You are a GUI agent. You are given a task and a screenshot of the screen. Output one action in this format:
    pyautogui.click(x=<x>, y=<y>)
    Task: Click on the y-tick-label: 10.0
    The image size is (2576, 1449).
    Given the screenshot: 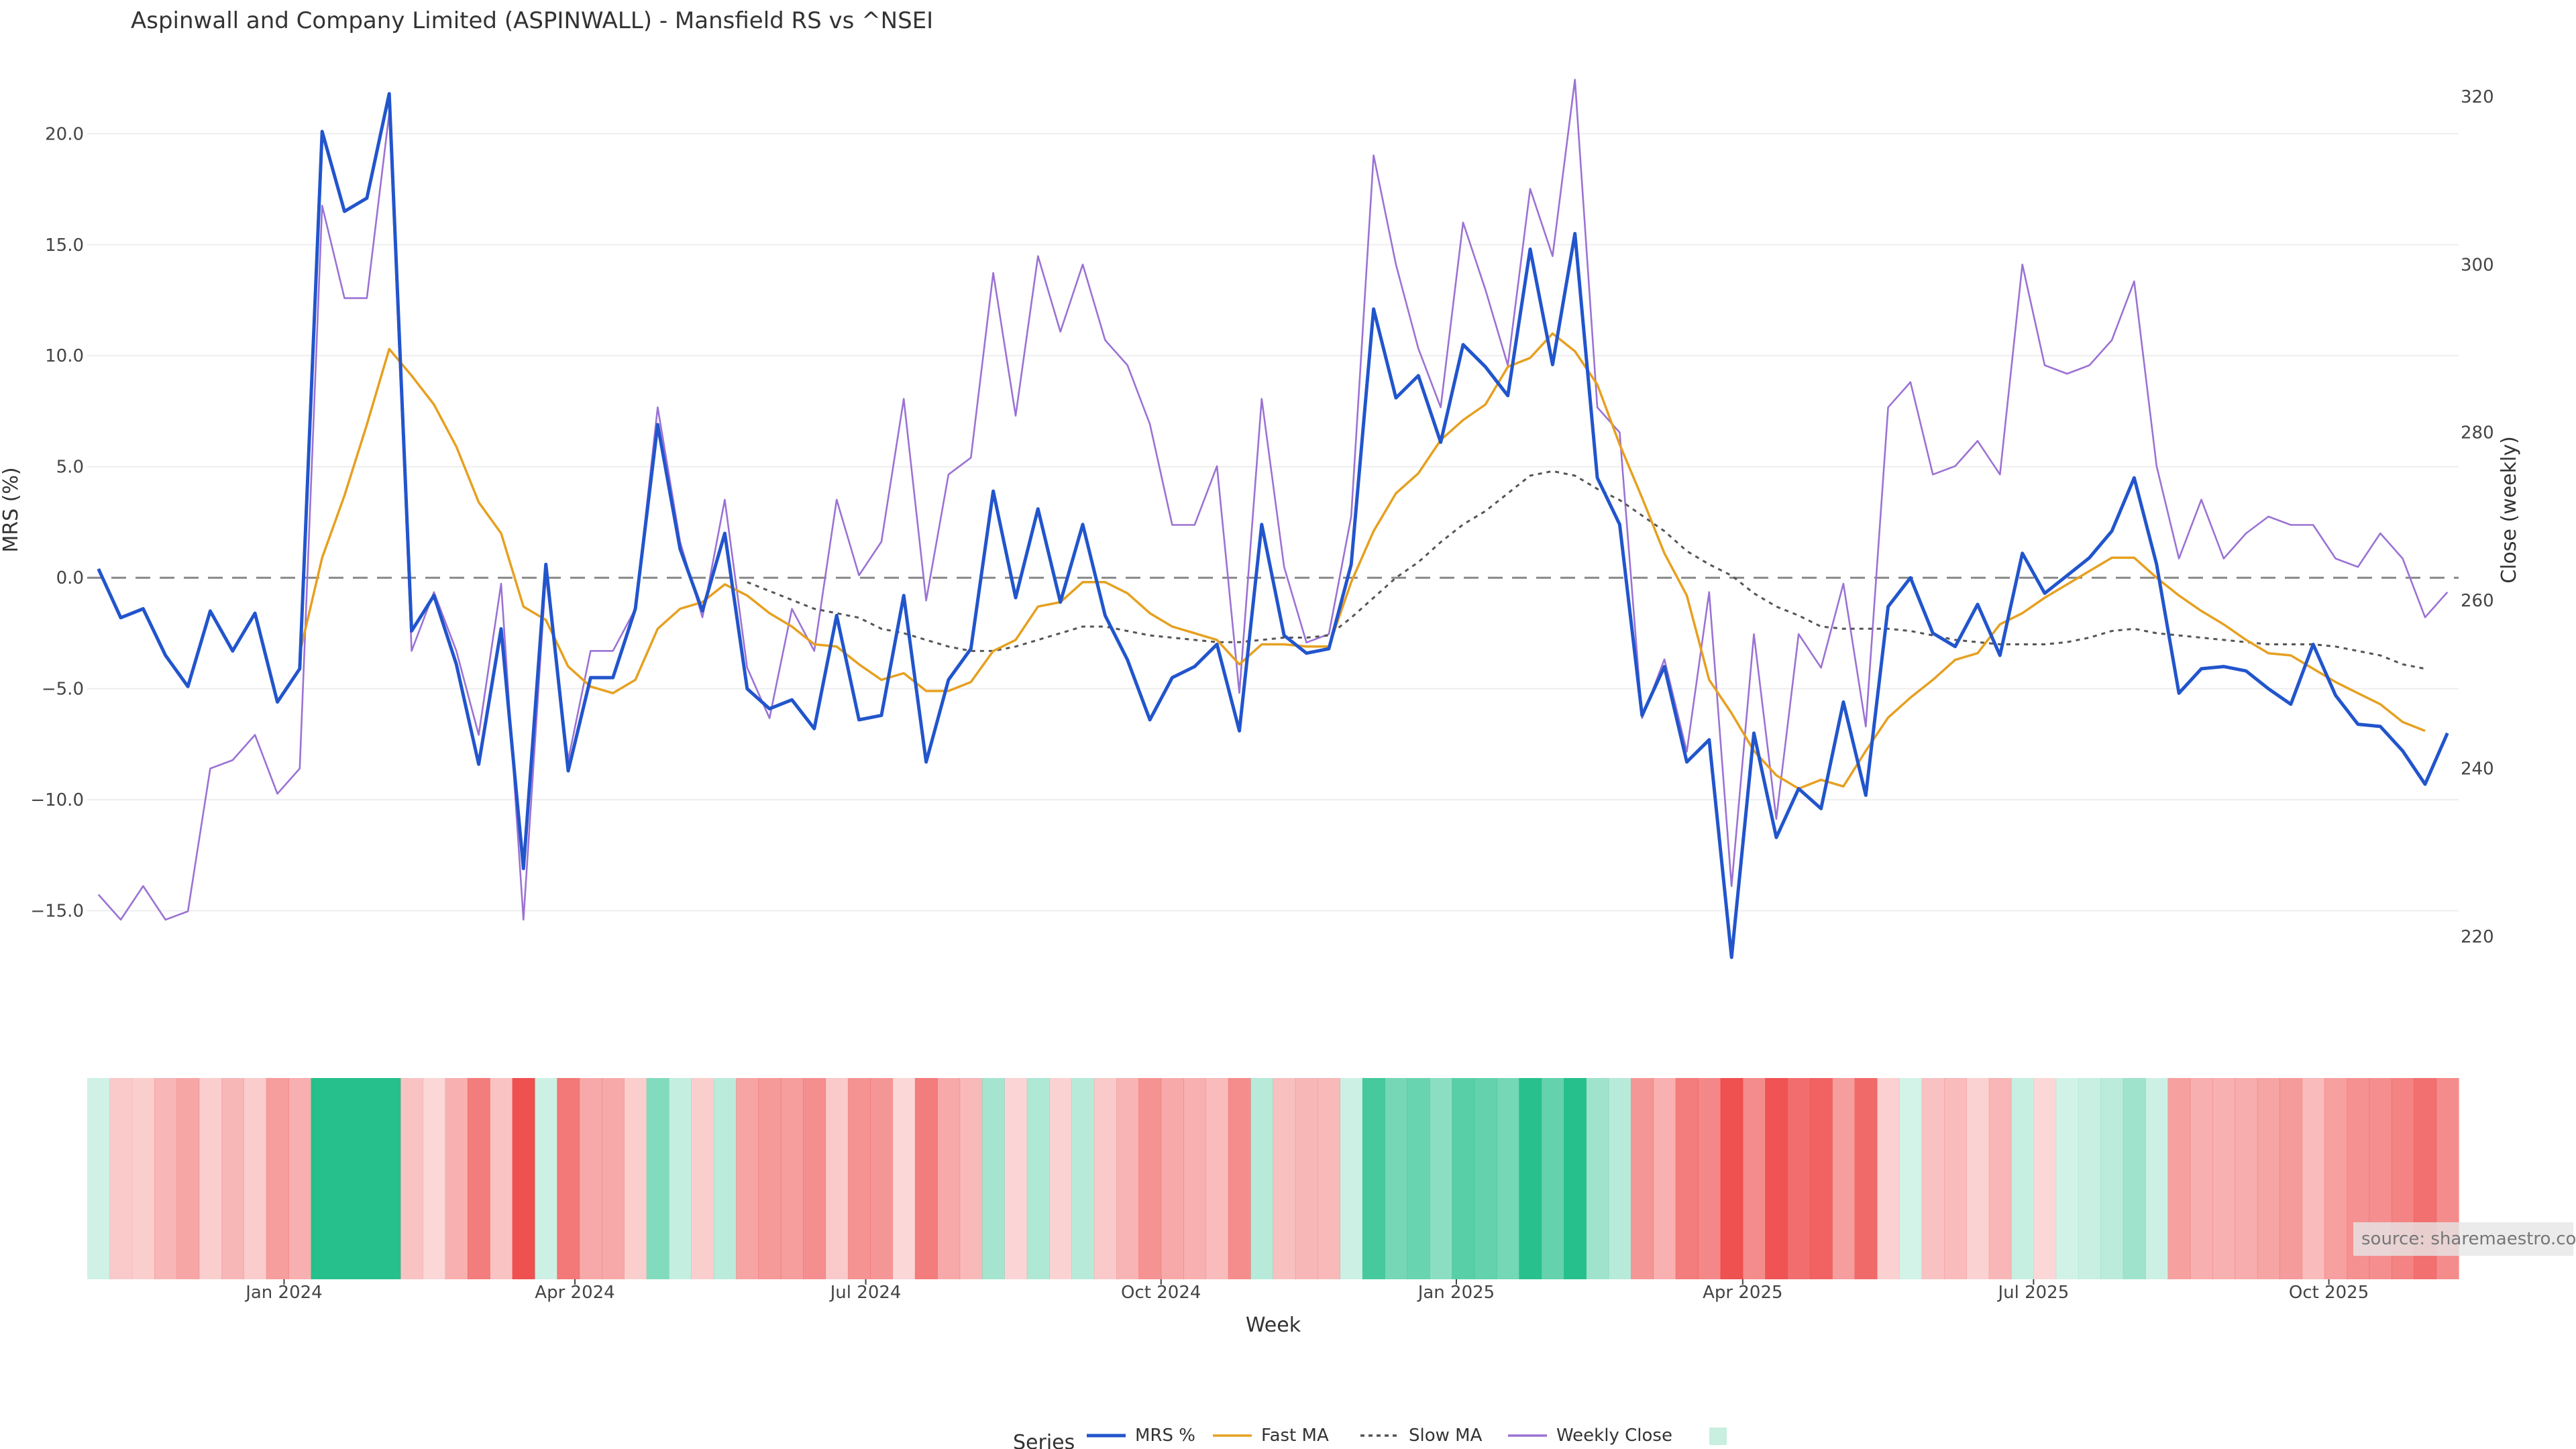 What is the action you would take?
    pyautogui.click(x=64, y=356)
    